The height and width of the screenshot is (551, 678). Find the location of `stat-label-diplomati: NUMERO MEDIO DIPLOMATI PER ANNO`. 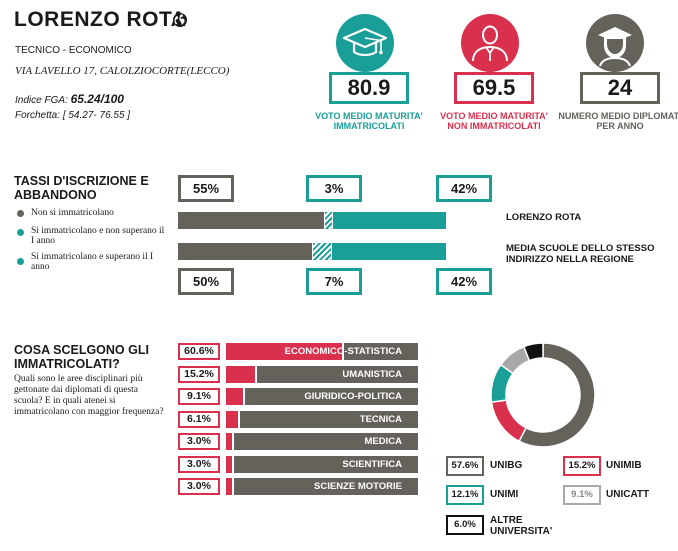

stat-label-diplomati: NUMERO MEDIO DIPLOMATI PER ANNO is located at coordinates (618, 121).